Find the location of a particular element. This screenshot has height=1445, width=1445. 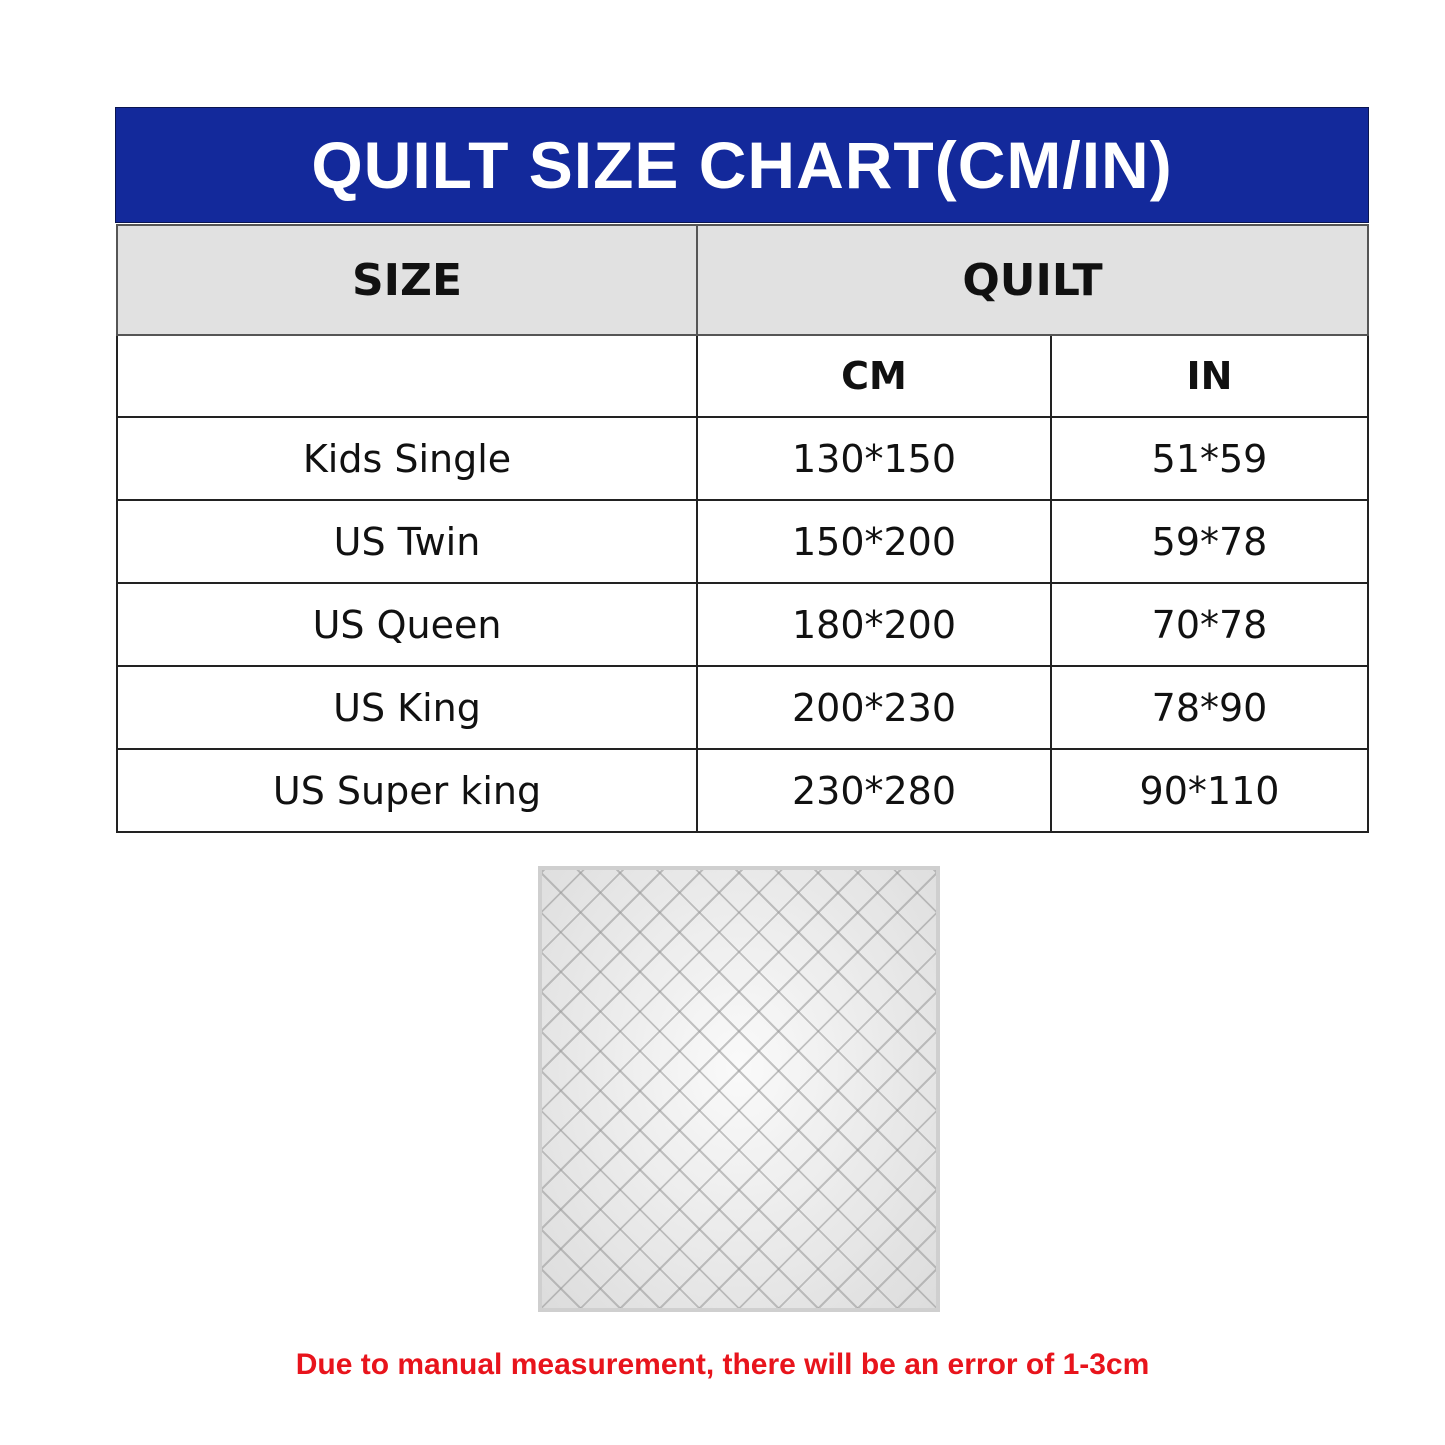

quilt-image is located at coordinates (739, 1089).